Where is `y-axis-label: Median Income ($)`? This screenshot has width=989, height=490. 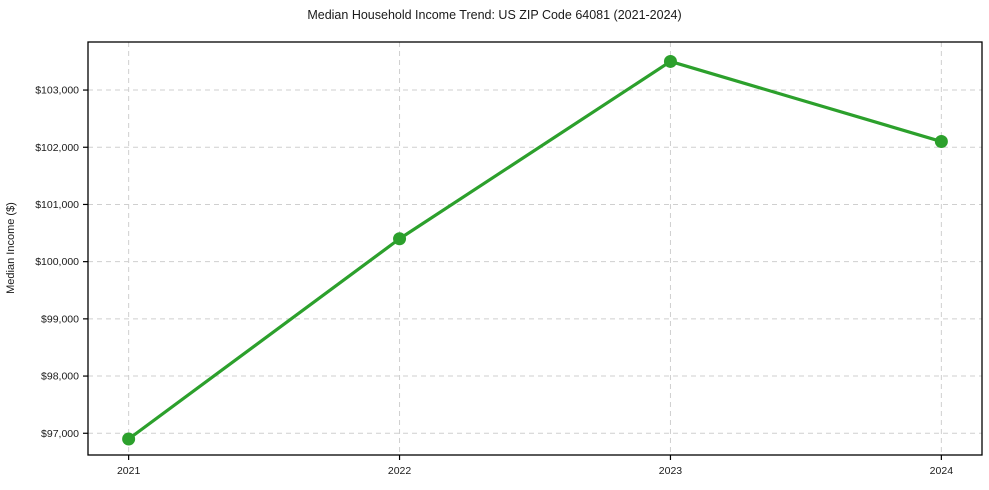
y-axis-label: Median Income ($) is located at coordinates (11, 248).